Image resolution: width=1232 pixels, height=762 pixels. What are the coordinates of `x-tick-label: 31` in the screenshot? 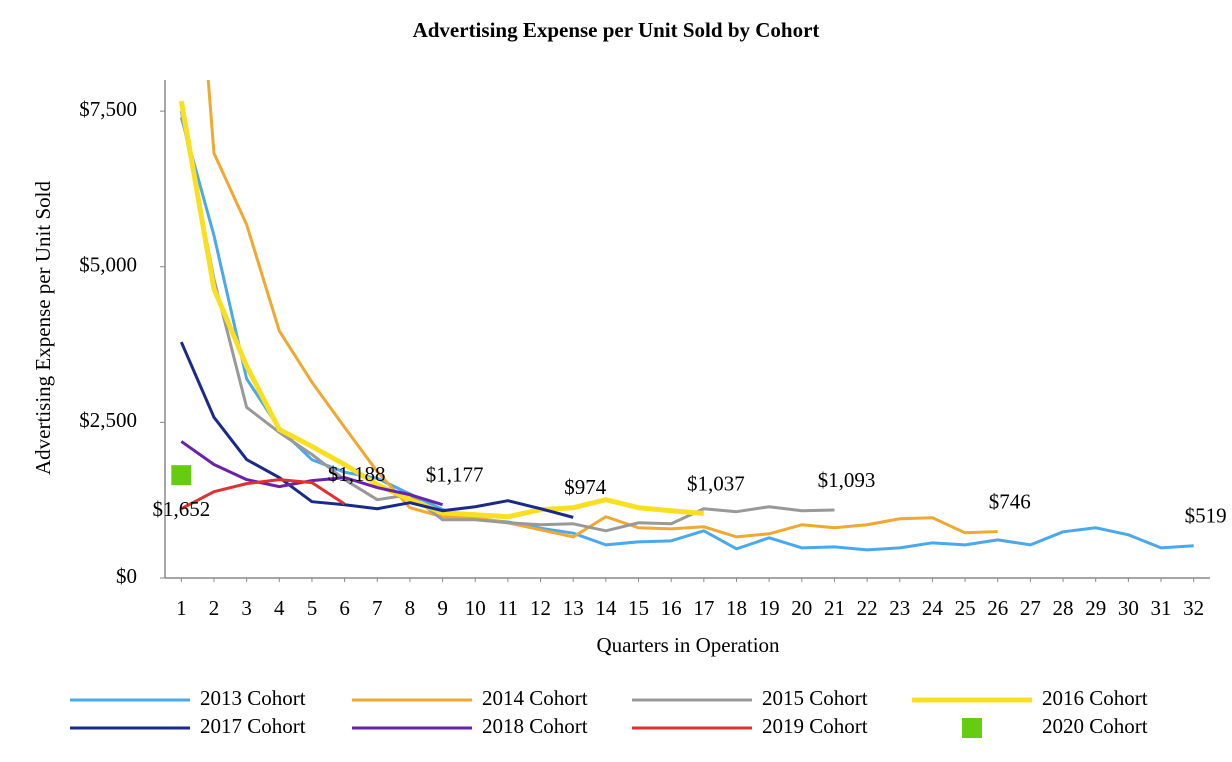 It's located at (1161, 608).